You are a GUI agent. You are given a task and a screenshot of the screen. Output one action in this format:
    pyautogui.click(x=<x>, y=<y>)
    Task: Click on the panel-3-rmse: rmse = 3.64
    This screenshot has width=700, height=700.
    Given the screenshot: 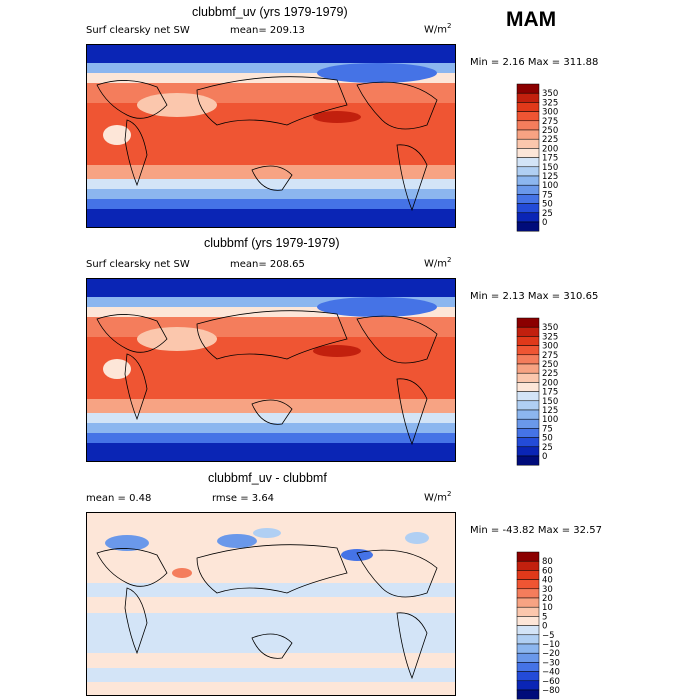 What is the action you would take?
    pyautogui.click(x=243, y=498)
    